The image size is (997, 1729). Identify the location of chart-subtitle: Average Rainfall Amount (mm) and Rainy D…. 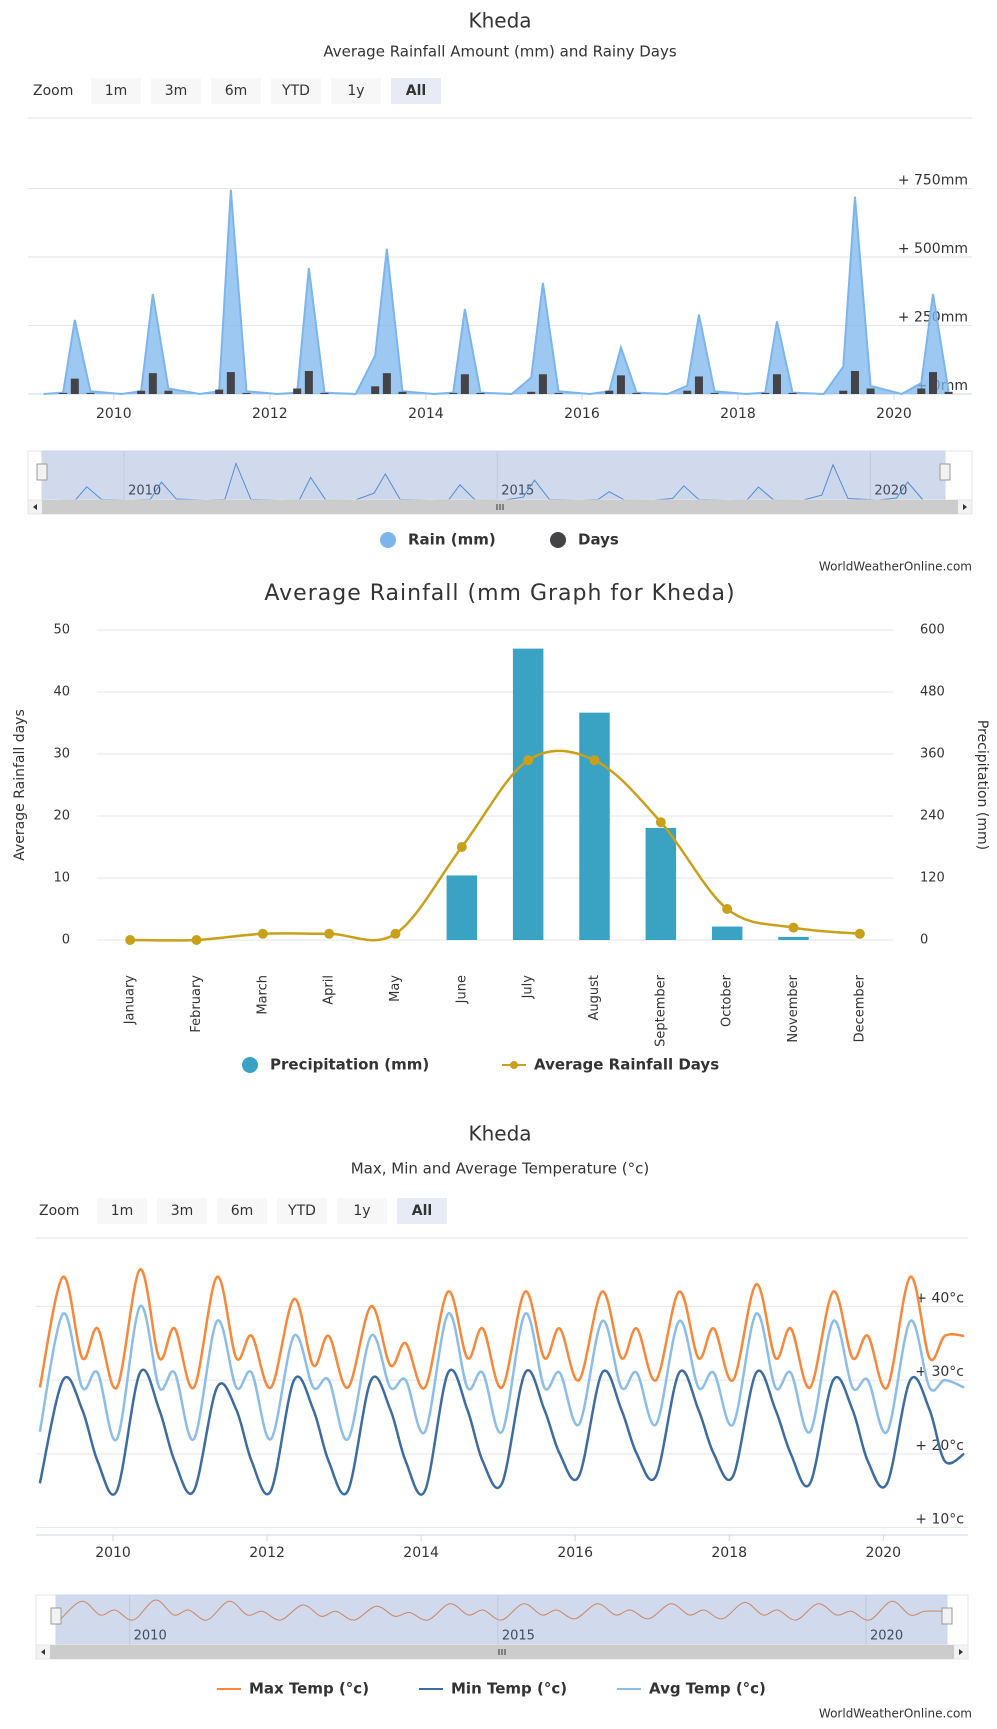
(500, 52).